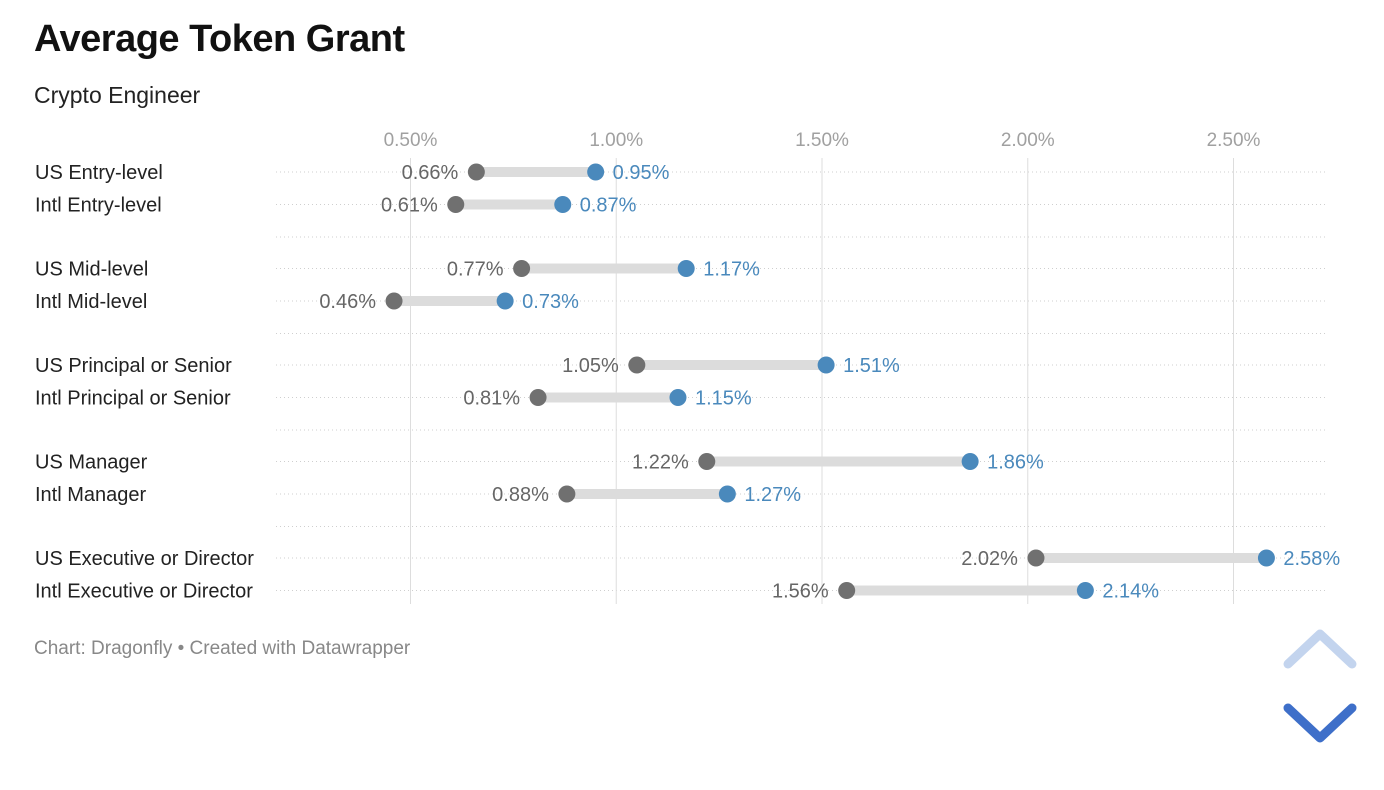  Describe the element at coordinates (99, 173) in the screenshot. I see `row-label: US Entry-level` at that location.